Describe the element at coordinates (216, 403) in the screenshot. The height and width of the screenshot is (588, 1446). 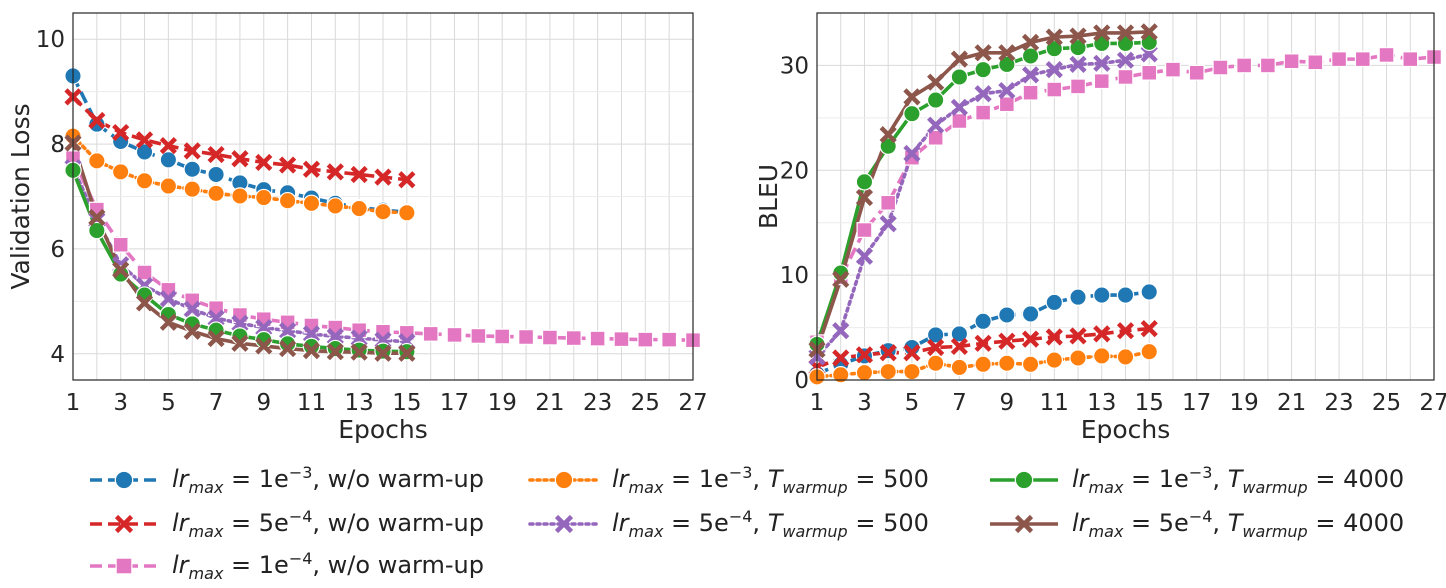
I see `x-tick-label: 7` at that location.